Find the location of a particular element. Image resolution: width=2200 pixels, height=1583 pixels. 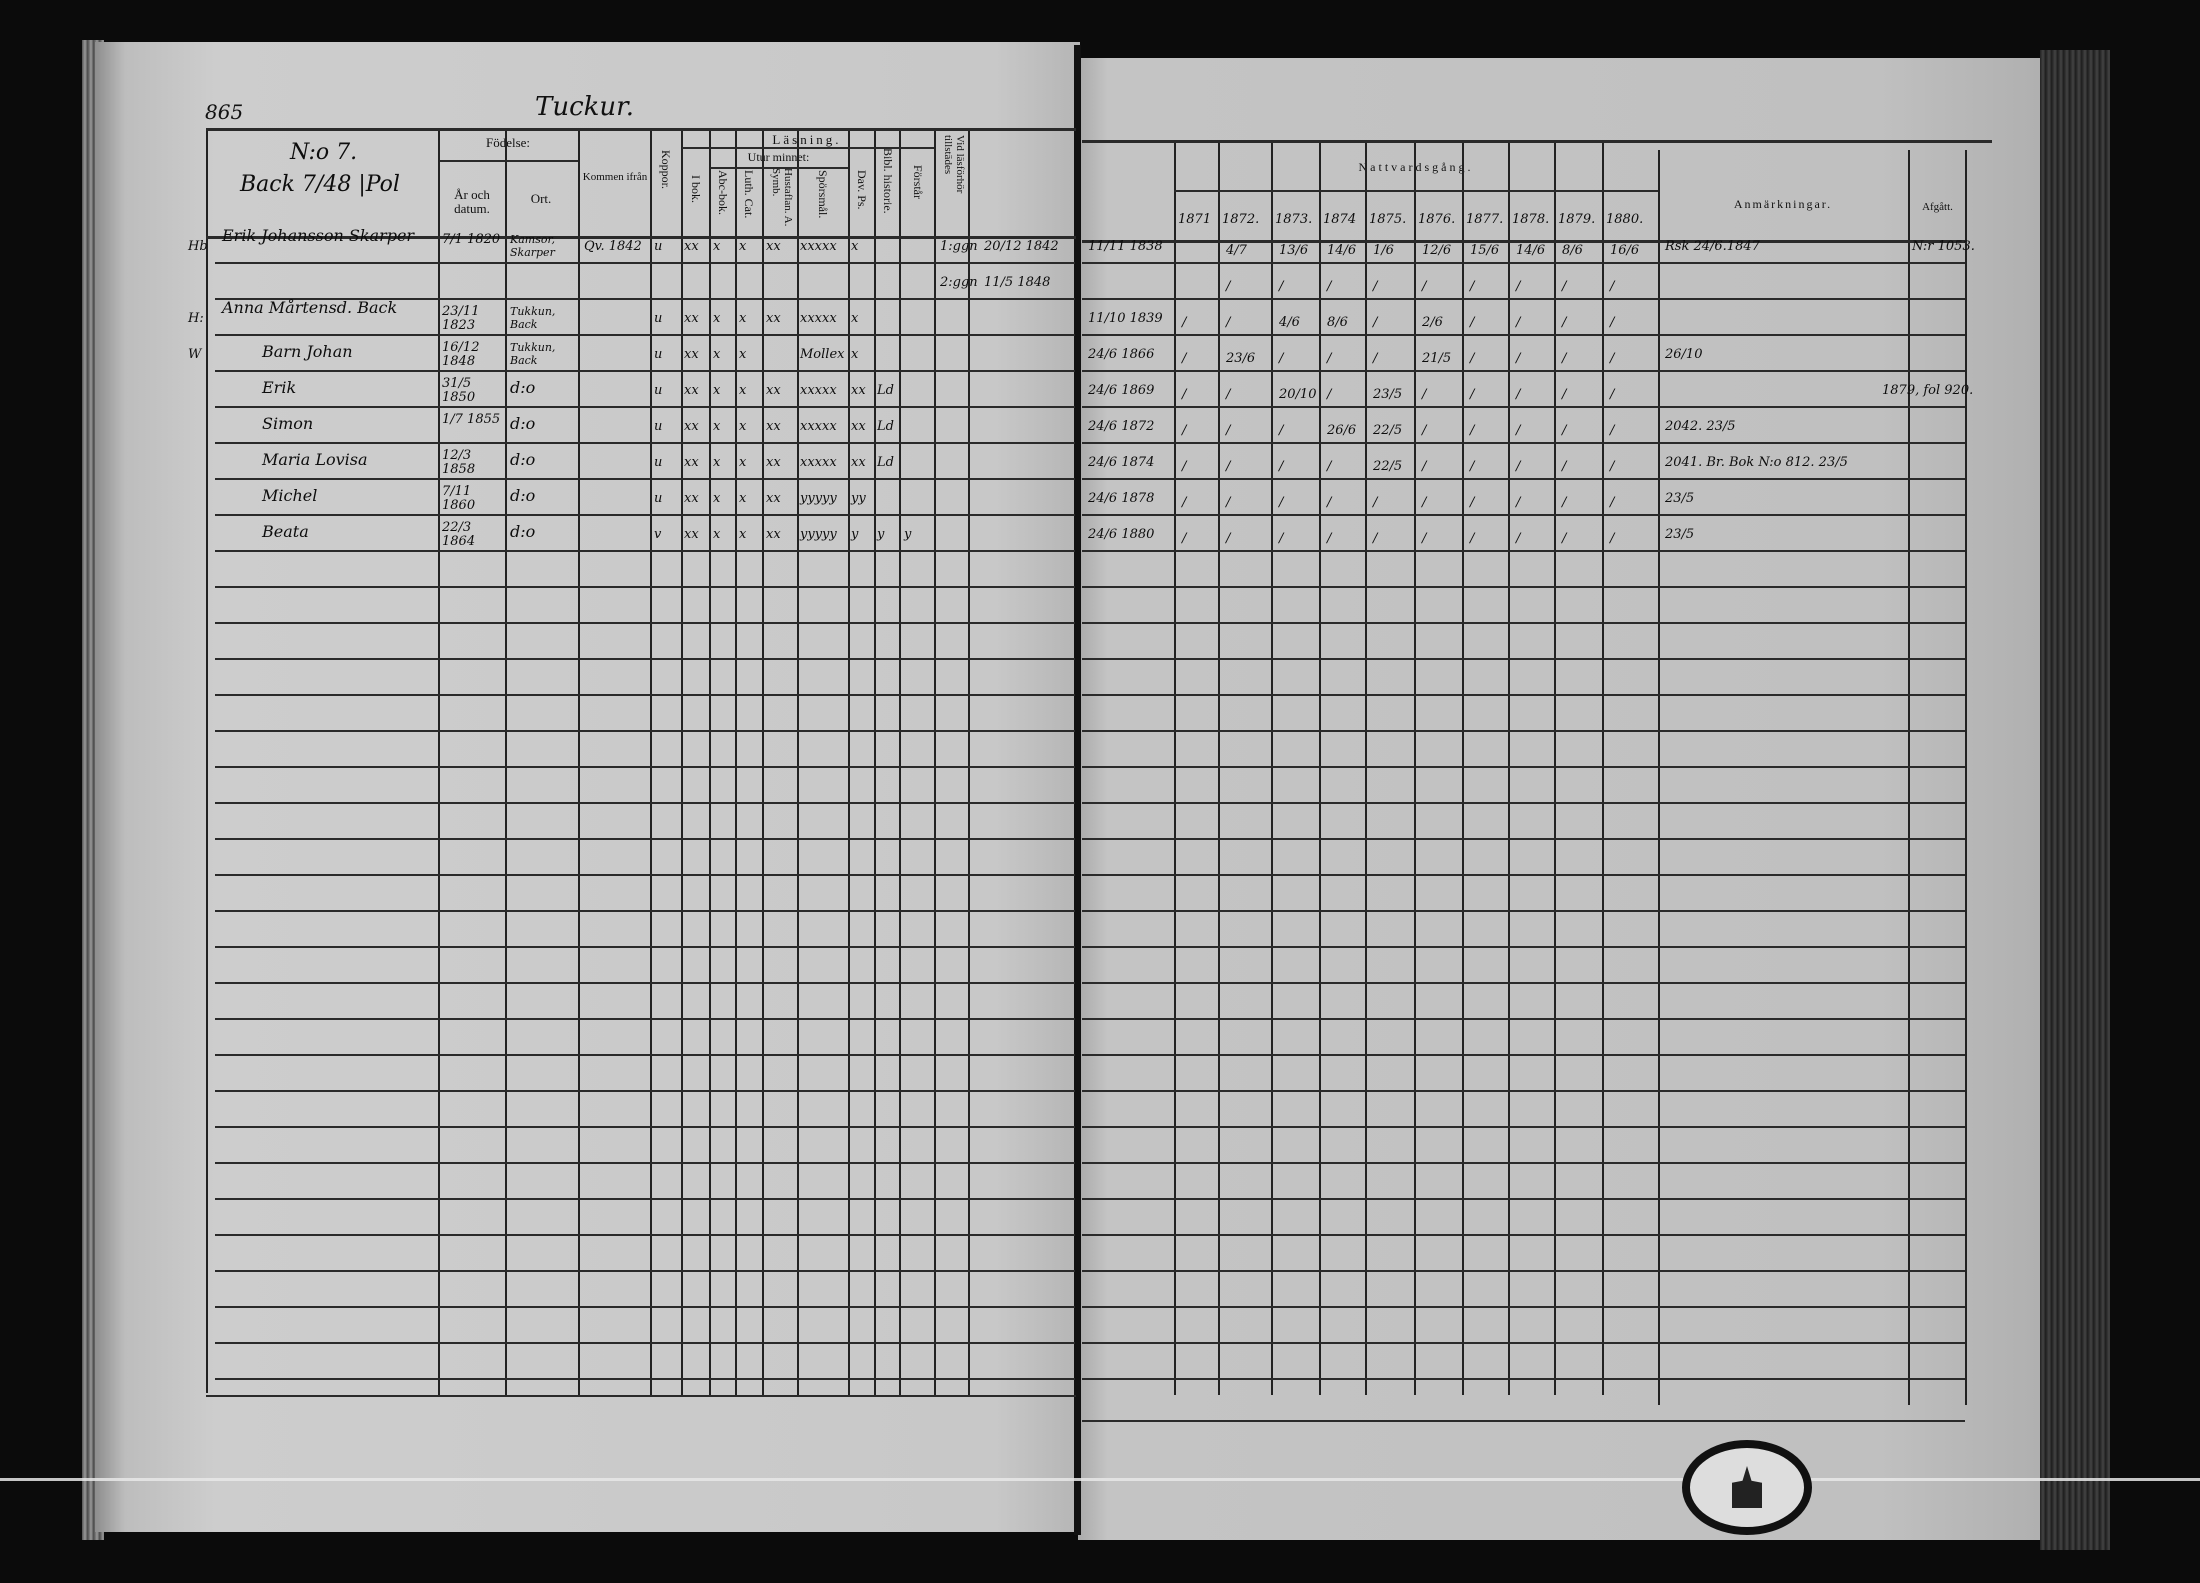

first-communion-date: 24/6 1869 is located at coordinates (1121, 390).